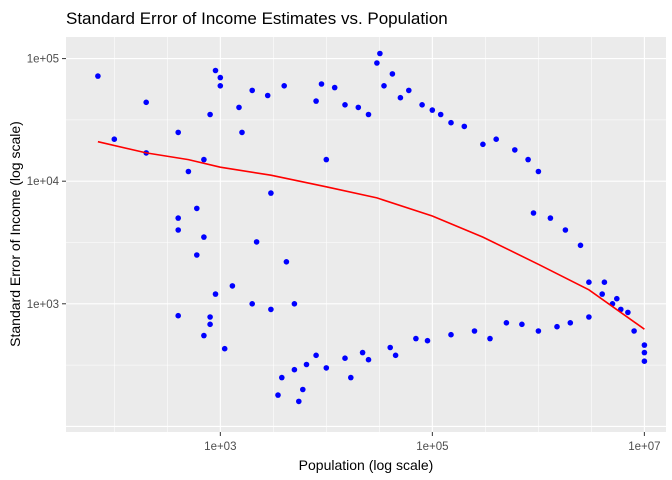 The image size is (672, 480). I want to click on y-tick-label: 1e+04, so click(43, 182).